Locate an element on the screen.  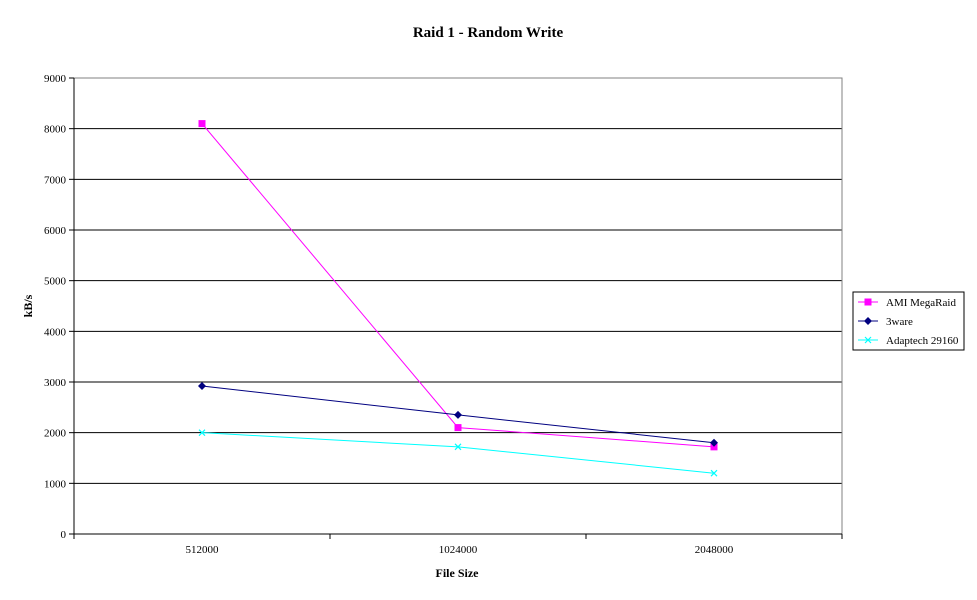
legend-label: AMI MegaRaid is located at coordinates (921, 303).